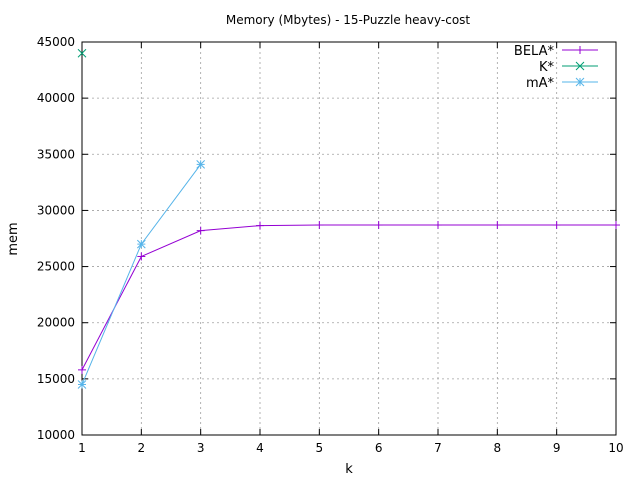 The width and height of the screenshot is (640, 480). I want to click on x-tick-label: 1, so click(82, 448).